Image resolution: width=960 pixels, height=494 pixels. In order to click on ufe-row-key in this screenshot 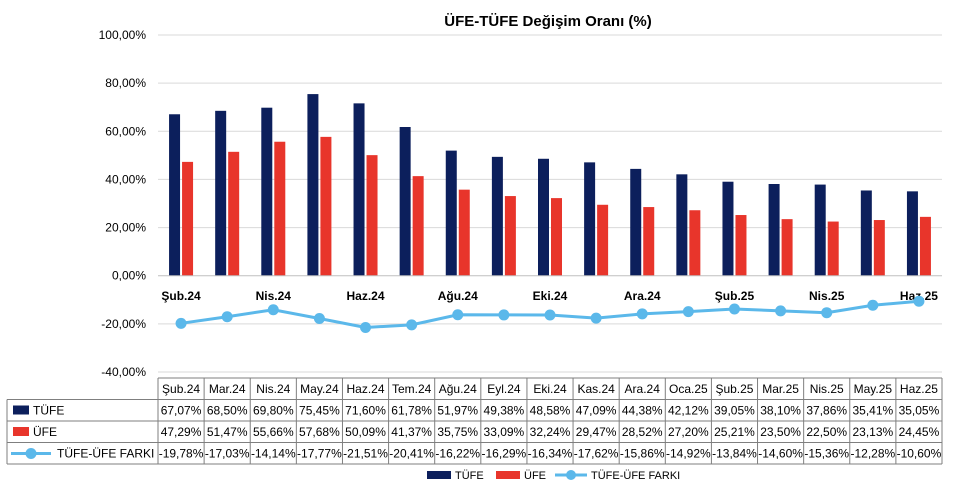, I will do `click(21, 431)`.